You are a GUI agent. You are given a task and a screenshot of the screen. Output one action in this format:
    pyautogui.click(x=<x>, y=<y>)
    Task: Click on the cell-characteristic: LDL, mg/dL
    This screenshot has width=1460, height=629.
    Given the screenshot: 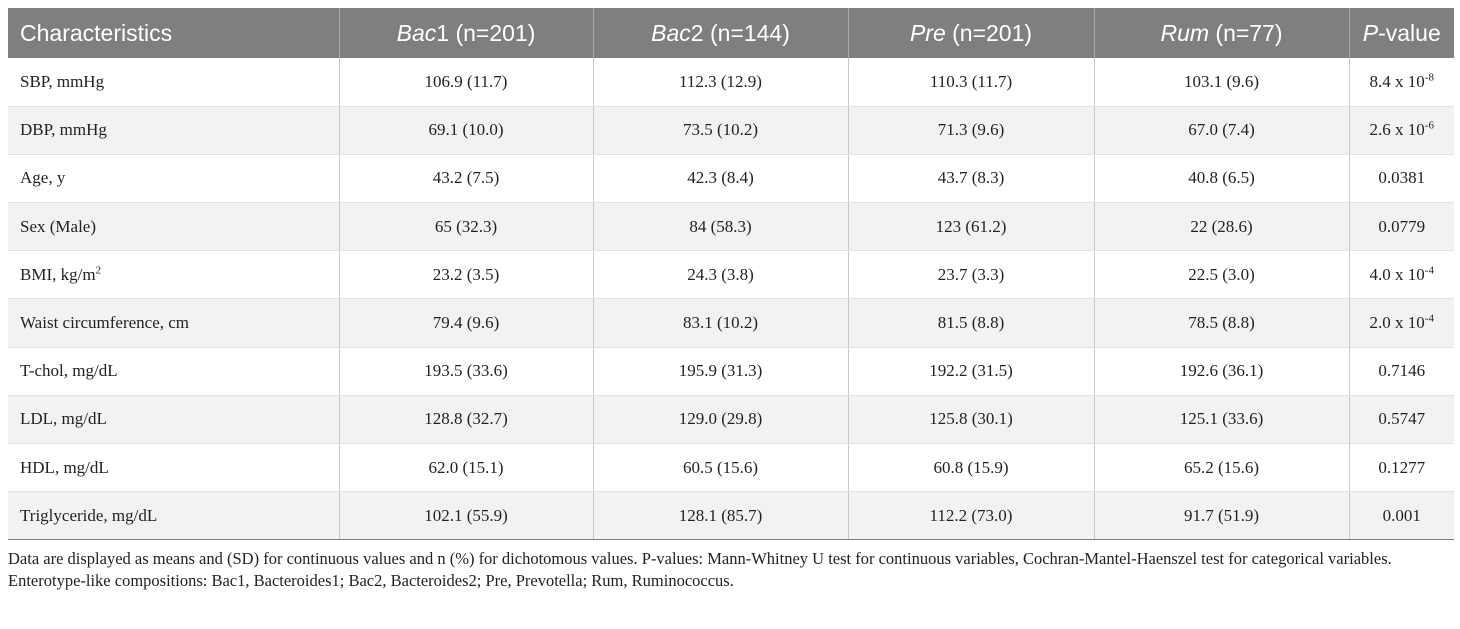 What is the action you would take?
    pyautogui.click(x=174, y=420)
    